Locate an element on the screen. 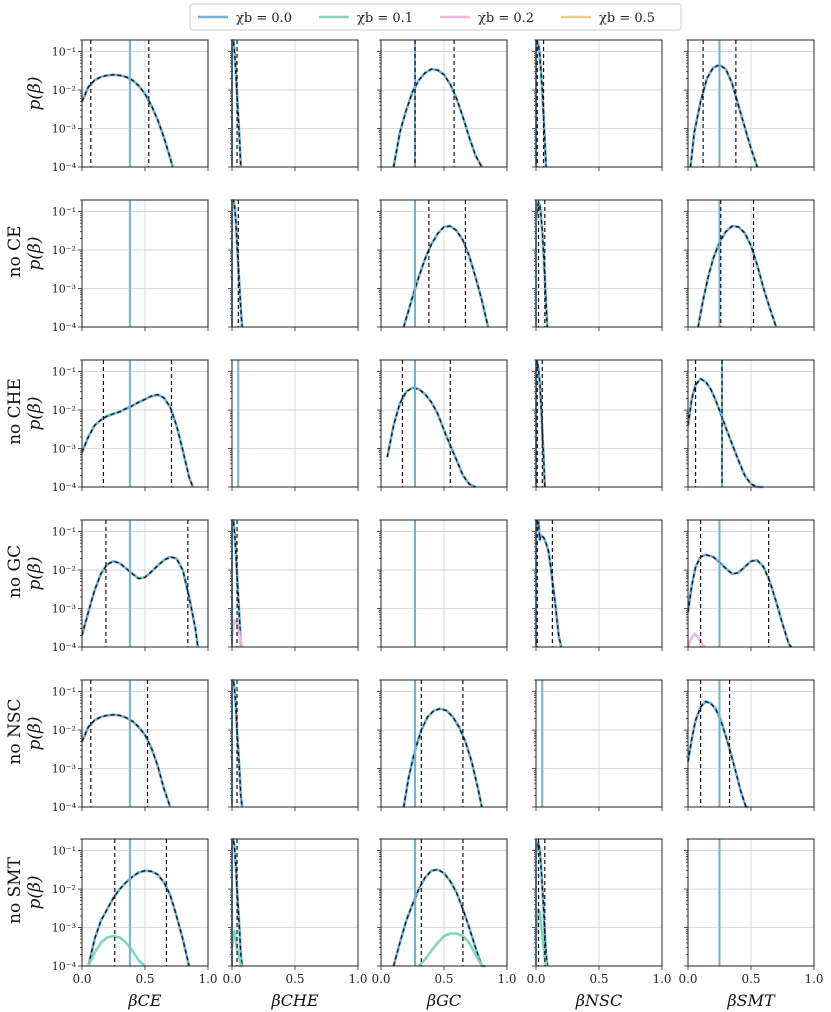 This screenshot has height=1012, width=831. panel-r0-c4 is located at coordinates (749, 105).